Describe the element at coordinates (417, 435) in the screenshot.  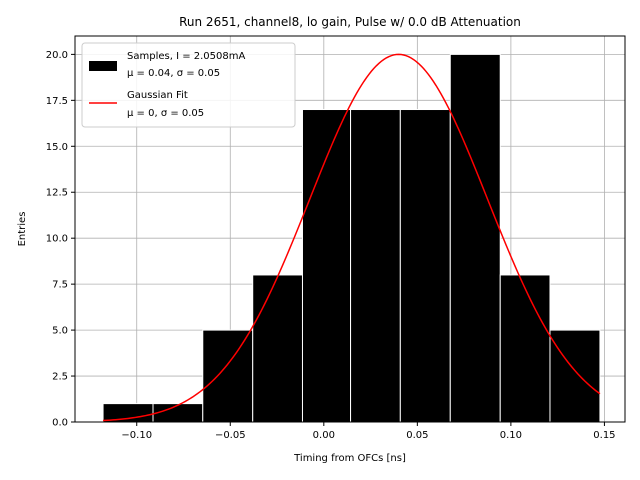
I see `x-tick-label: 0.05` at that location.